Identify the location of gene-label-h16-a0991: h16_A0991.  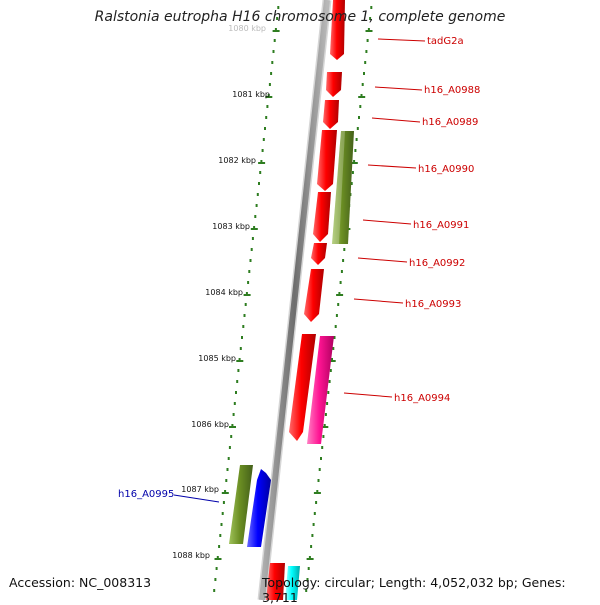
(441, 225).